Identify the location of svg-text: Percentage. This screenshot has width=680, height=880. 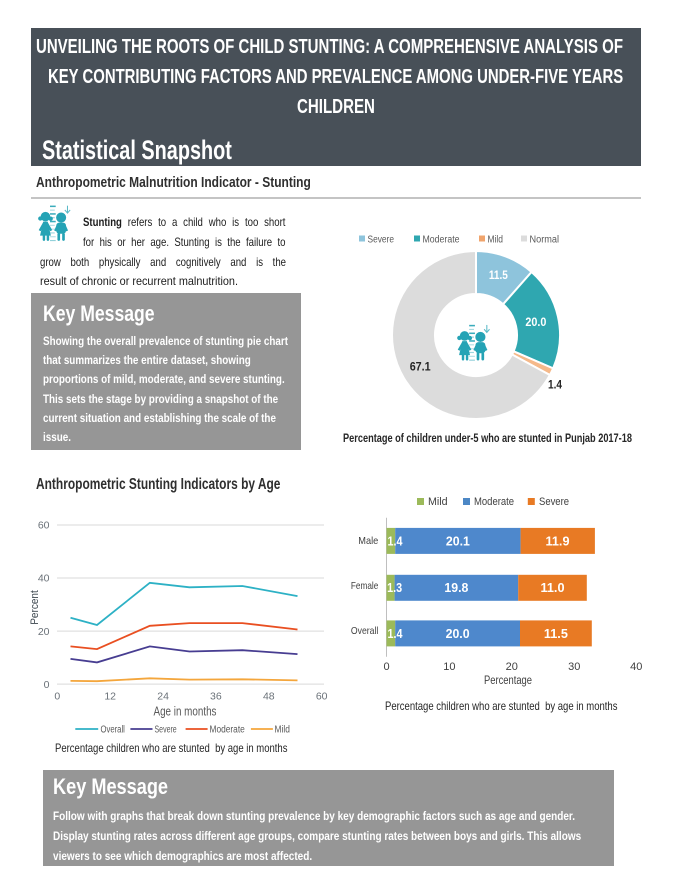
(508, 681).